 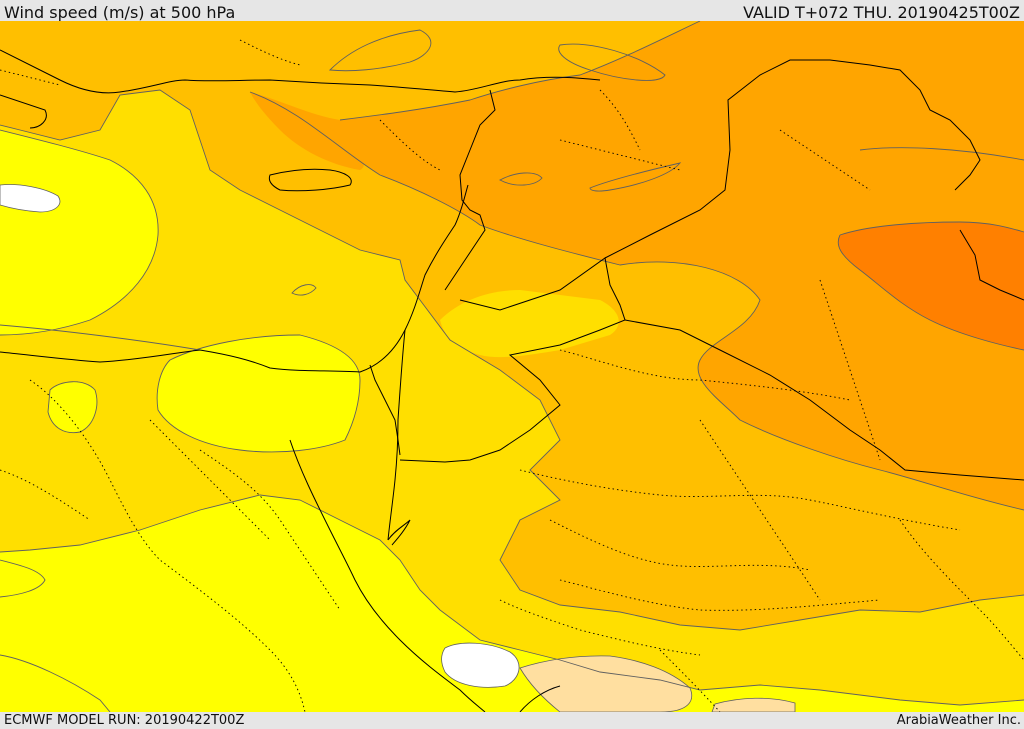 I want to click on map-title: Wind speed (m/s) at 500 hPa, so click(x=120, y=12).